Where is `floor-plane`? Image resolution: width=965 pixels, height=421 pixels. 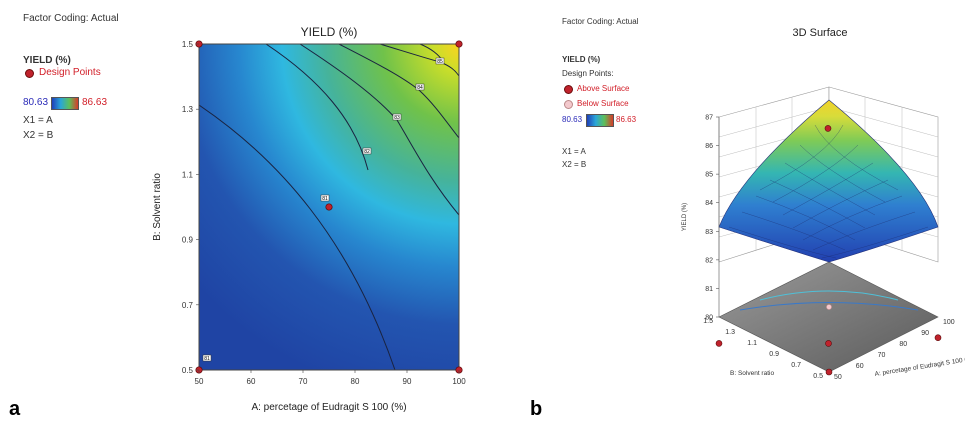 floor-plane is located at coordinates (828, 317).